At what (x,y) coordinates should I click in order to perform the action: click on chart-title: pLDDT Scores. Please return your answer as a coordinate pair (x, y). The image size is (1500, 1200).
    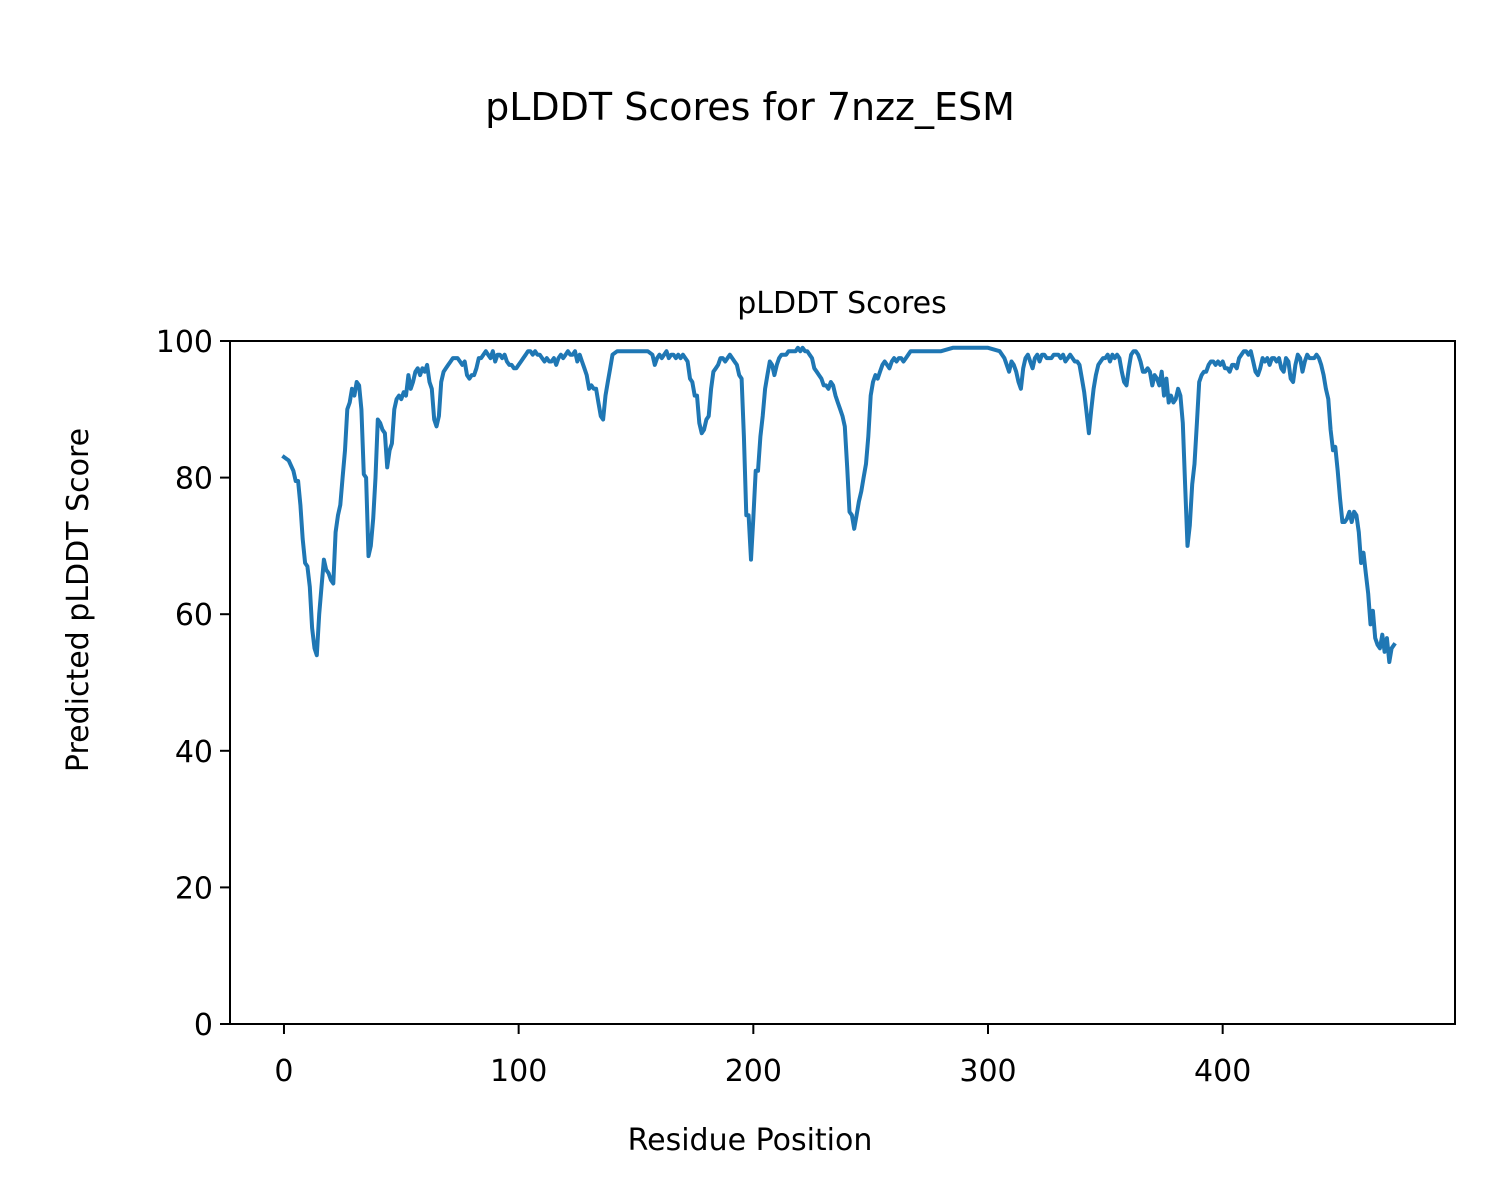
    Looking at the image, I should click on (841, 303).